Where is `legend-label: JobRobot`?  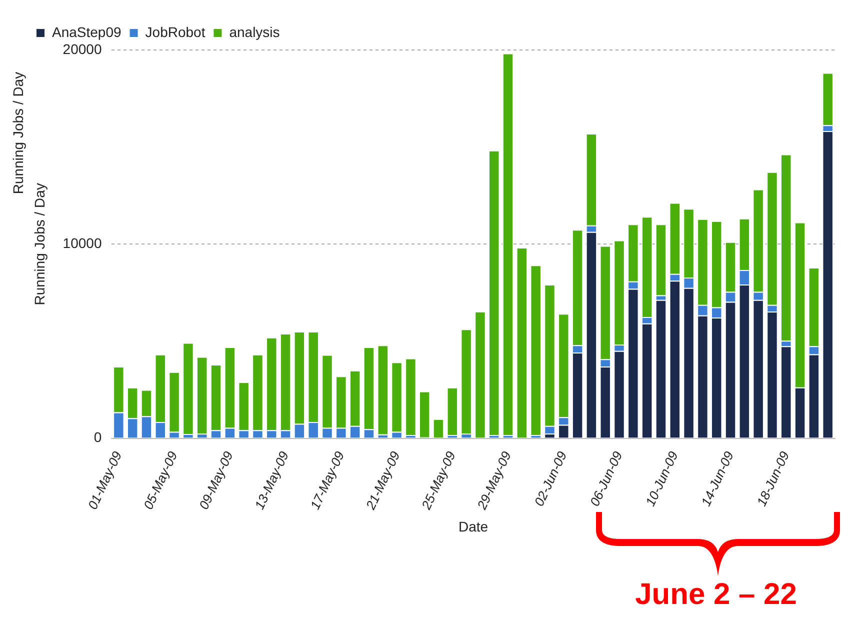 legend-label: JobRobot is located at coordinates (175, 32).